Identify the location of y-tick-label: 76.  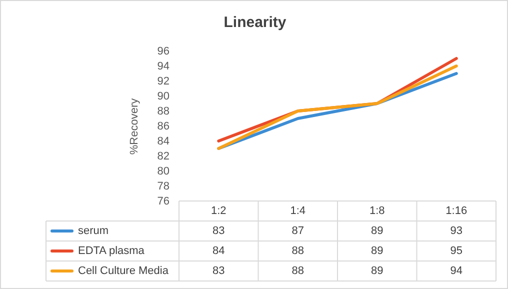
(163, 202).